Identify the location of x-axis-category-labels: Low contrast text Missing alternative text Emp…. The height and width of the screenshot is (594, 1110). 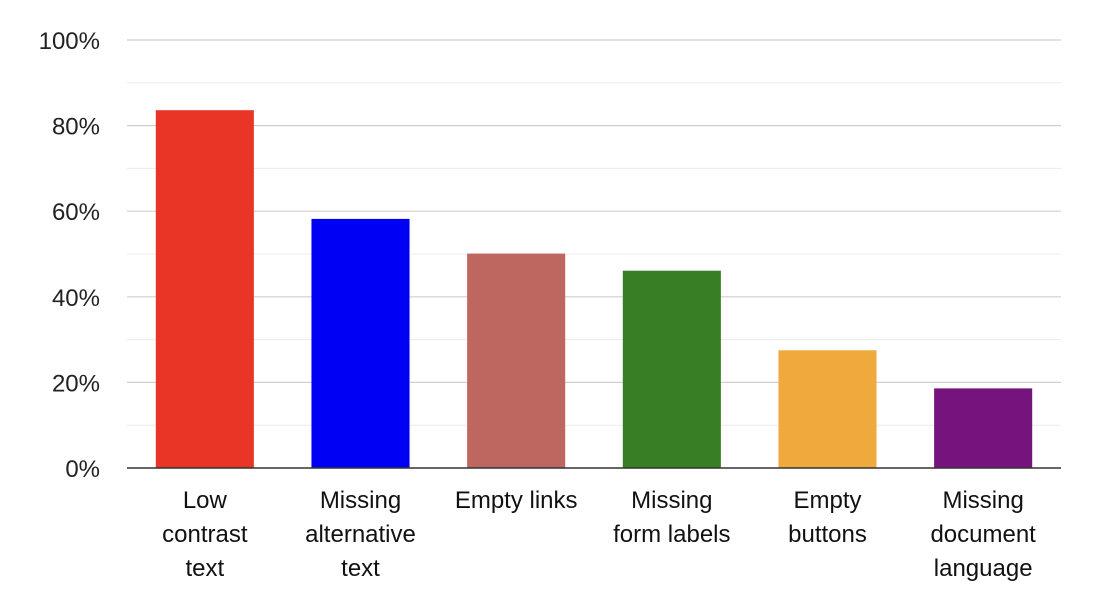
(599, 534).